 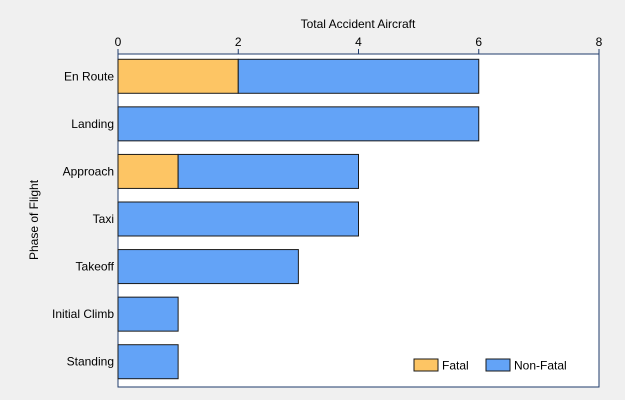 I want to click on y-tick-label: Takeoff, so click(x=95, y=267).